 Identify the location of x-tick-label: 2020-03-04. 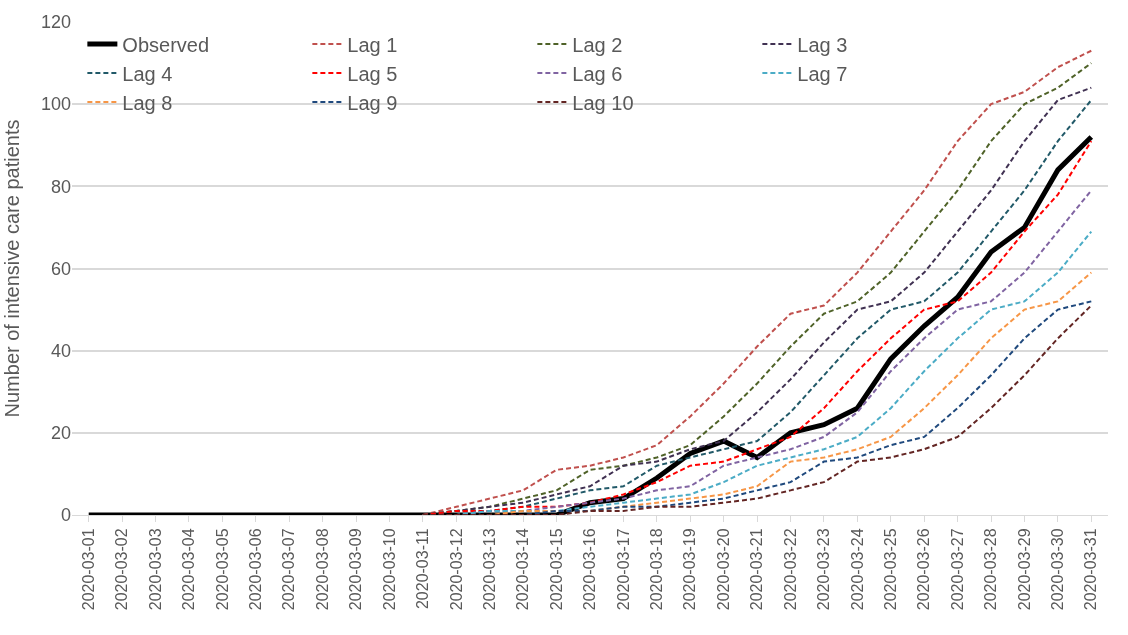
(189, 569).